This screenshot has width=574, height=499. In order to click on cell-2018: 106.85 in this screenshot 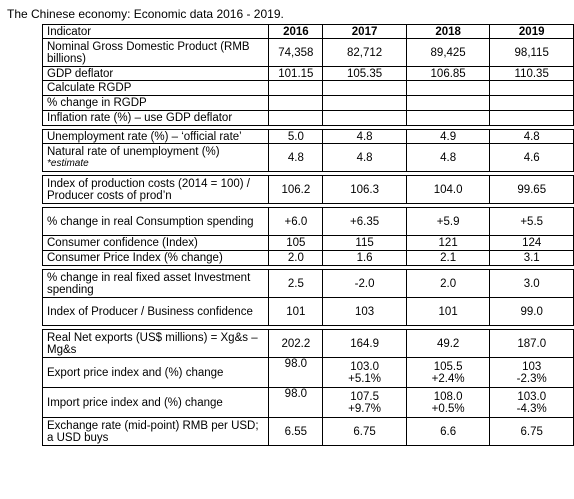, I will do `click(448, 73)`.